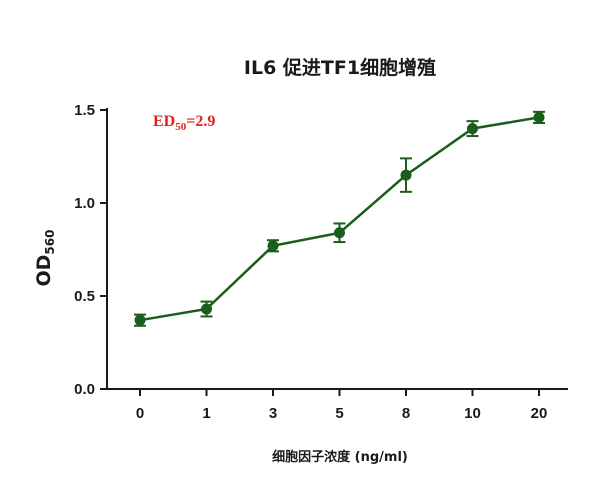 The image size is (600, 500). What do you see at coordinates (44, 271) in the screenshot?
I see `y-axis-label-main: OD` at bounding box center [44, 271].